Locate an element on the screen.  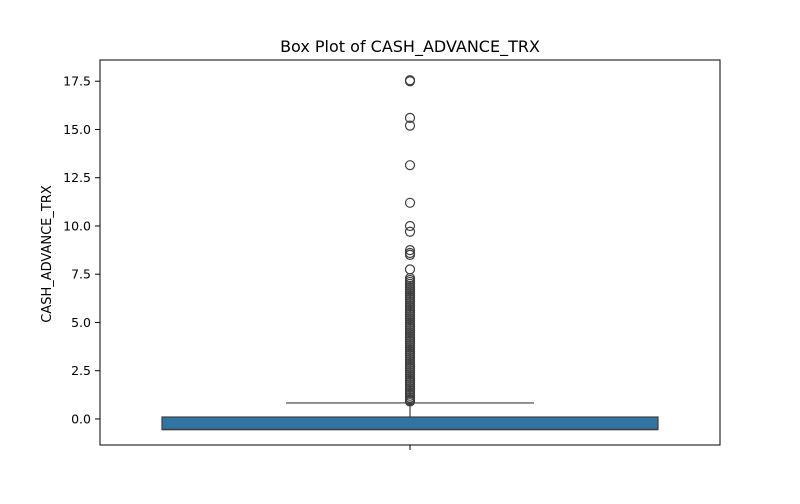
y-tick-label: 12.5 is located at coordinates (77, 177).